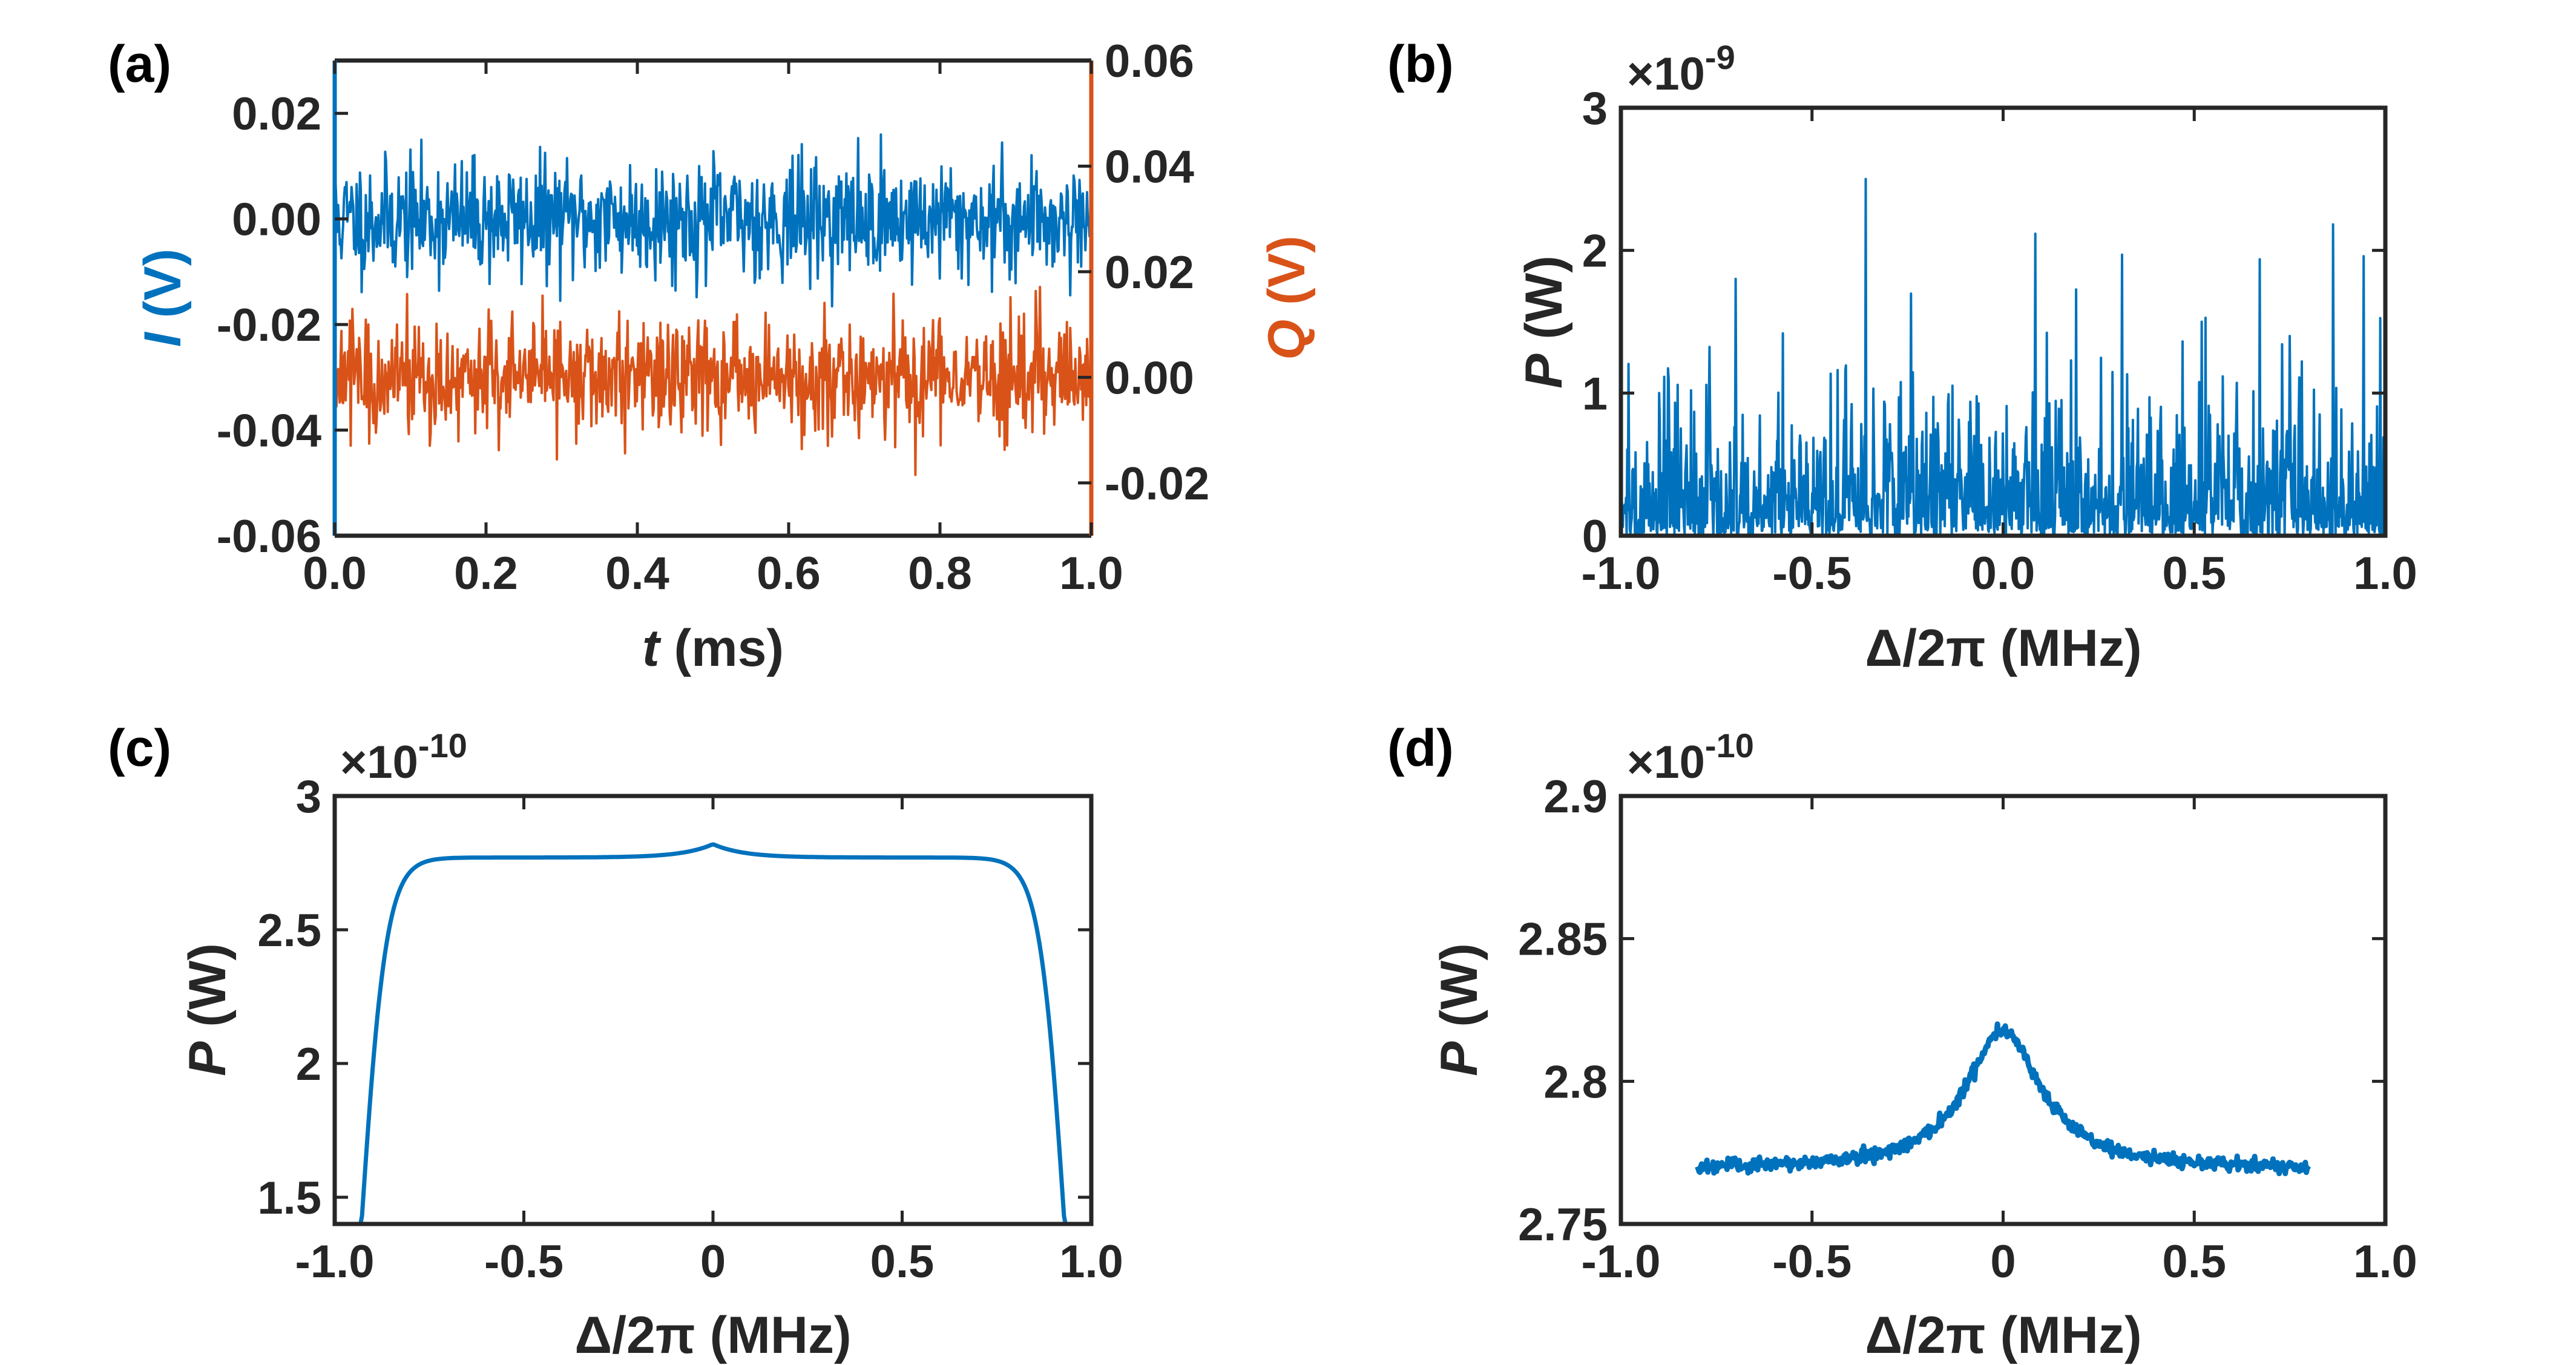  What do you see at coordinates (2003, 573) in the screenshot?
I see `b-xtick-label-2: 0.0` at bounding box center [2003, 573].